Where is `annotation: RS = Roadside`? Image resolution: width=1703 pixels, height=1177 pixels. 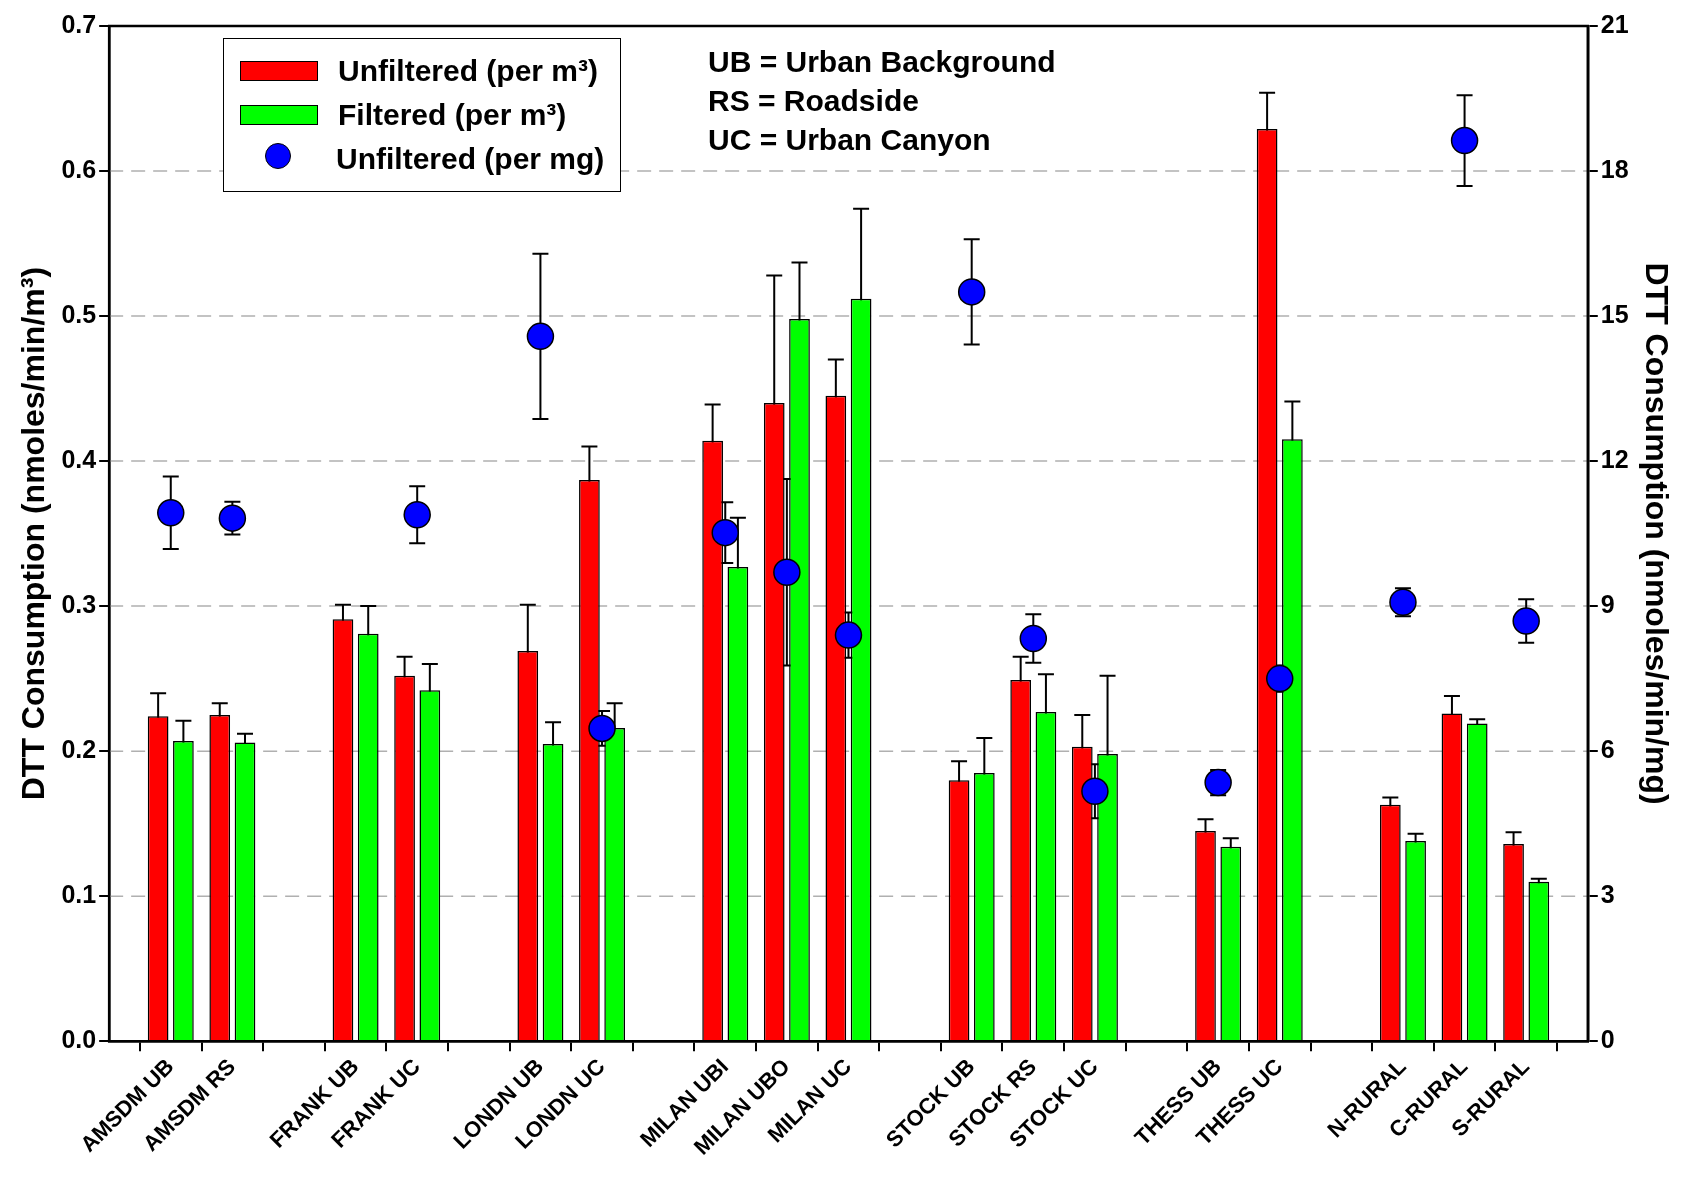 annotation: RS = Roadside is located at coordinates (814, 101).